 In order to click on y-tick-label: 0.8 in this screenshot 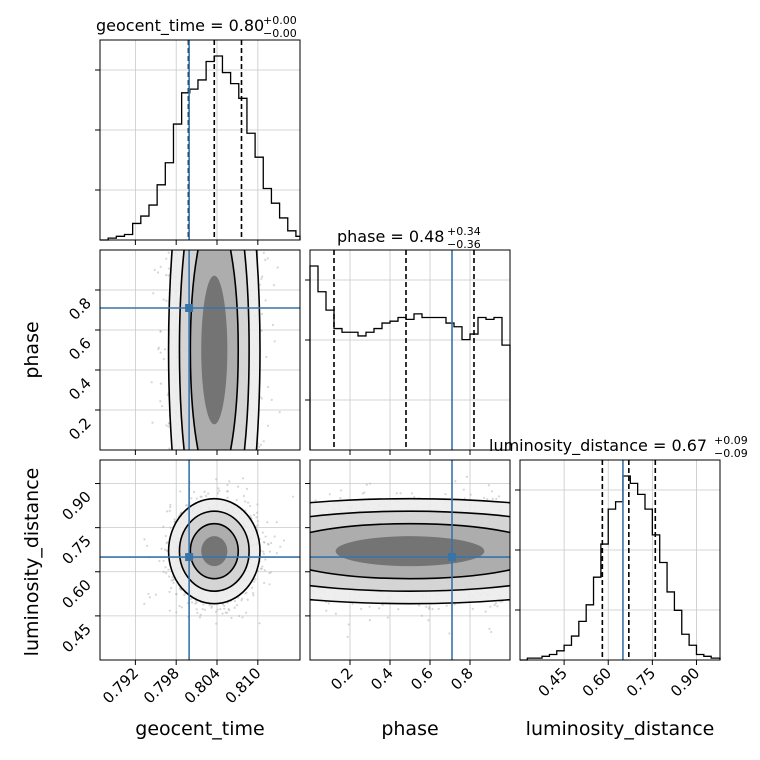, I will do `click(80, 309)`.